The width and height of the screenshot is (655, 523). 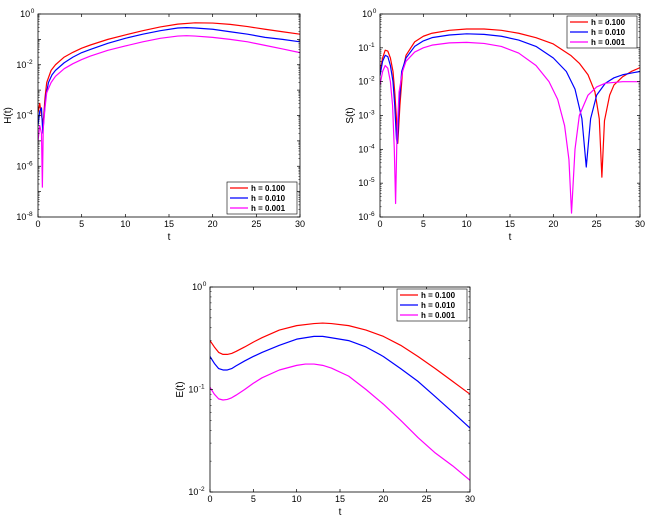 I want to click on y-tick-exponent: -5, so click(x=372, y=180).